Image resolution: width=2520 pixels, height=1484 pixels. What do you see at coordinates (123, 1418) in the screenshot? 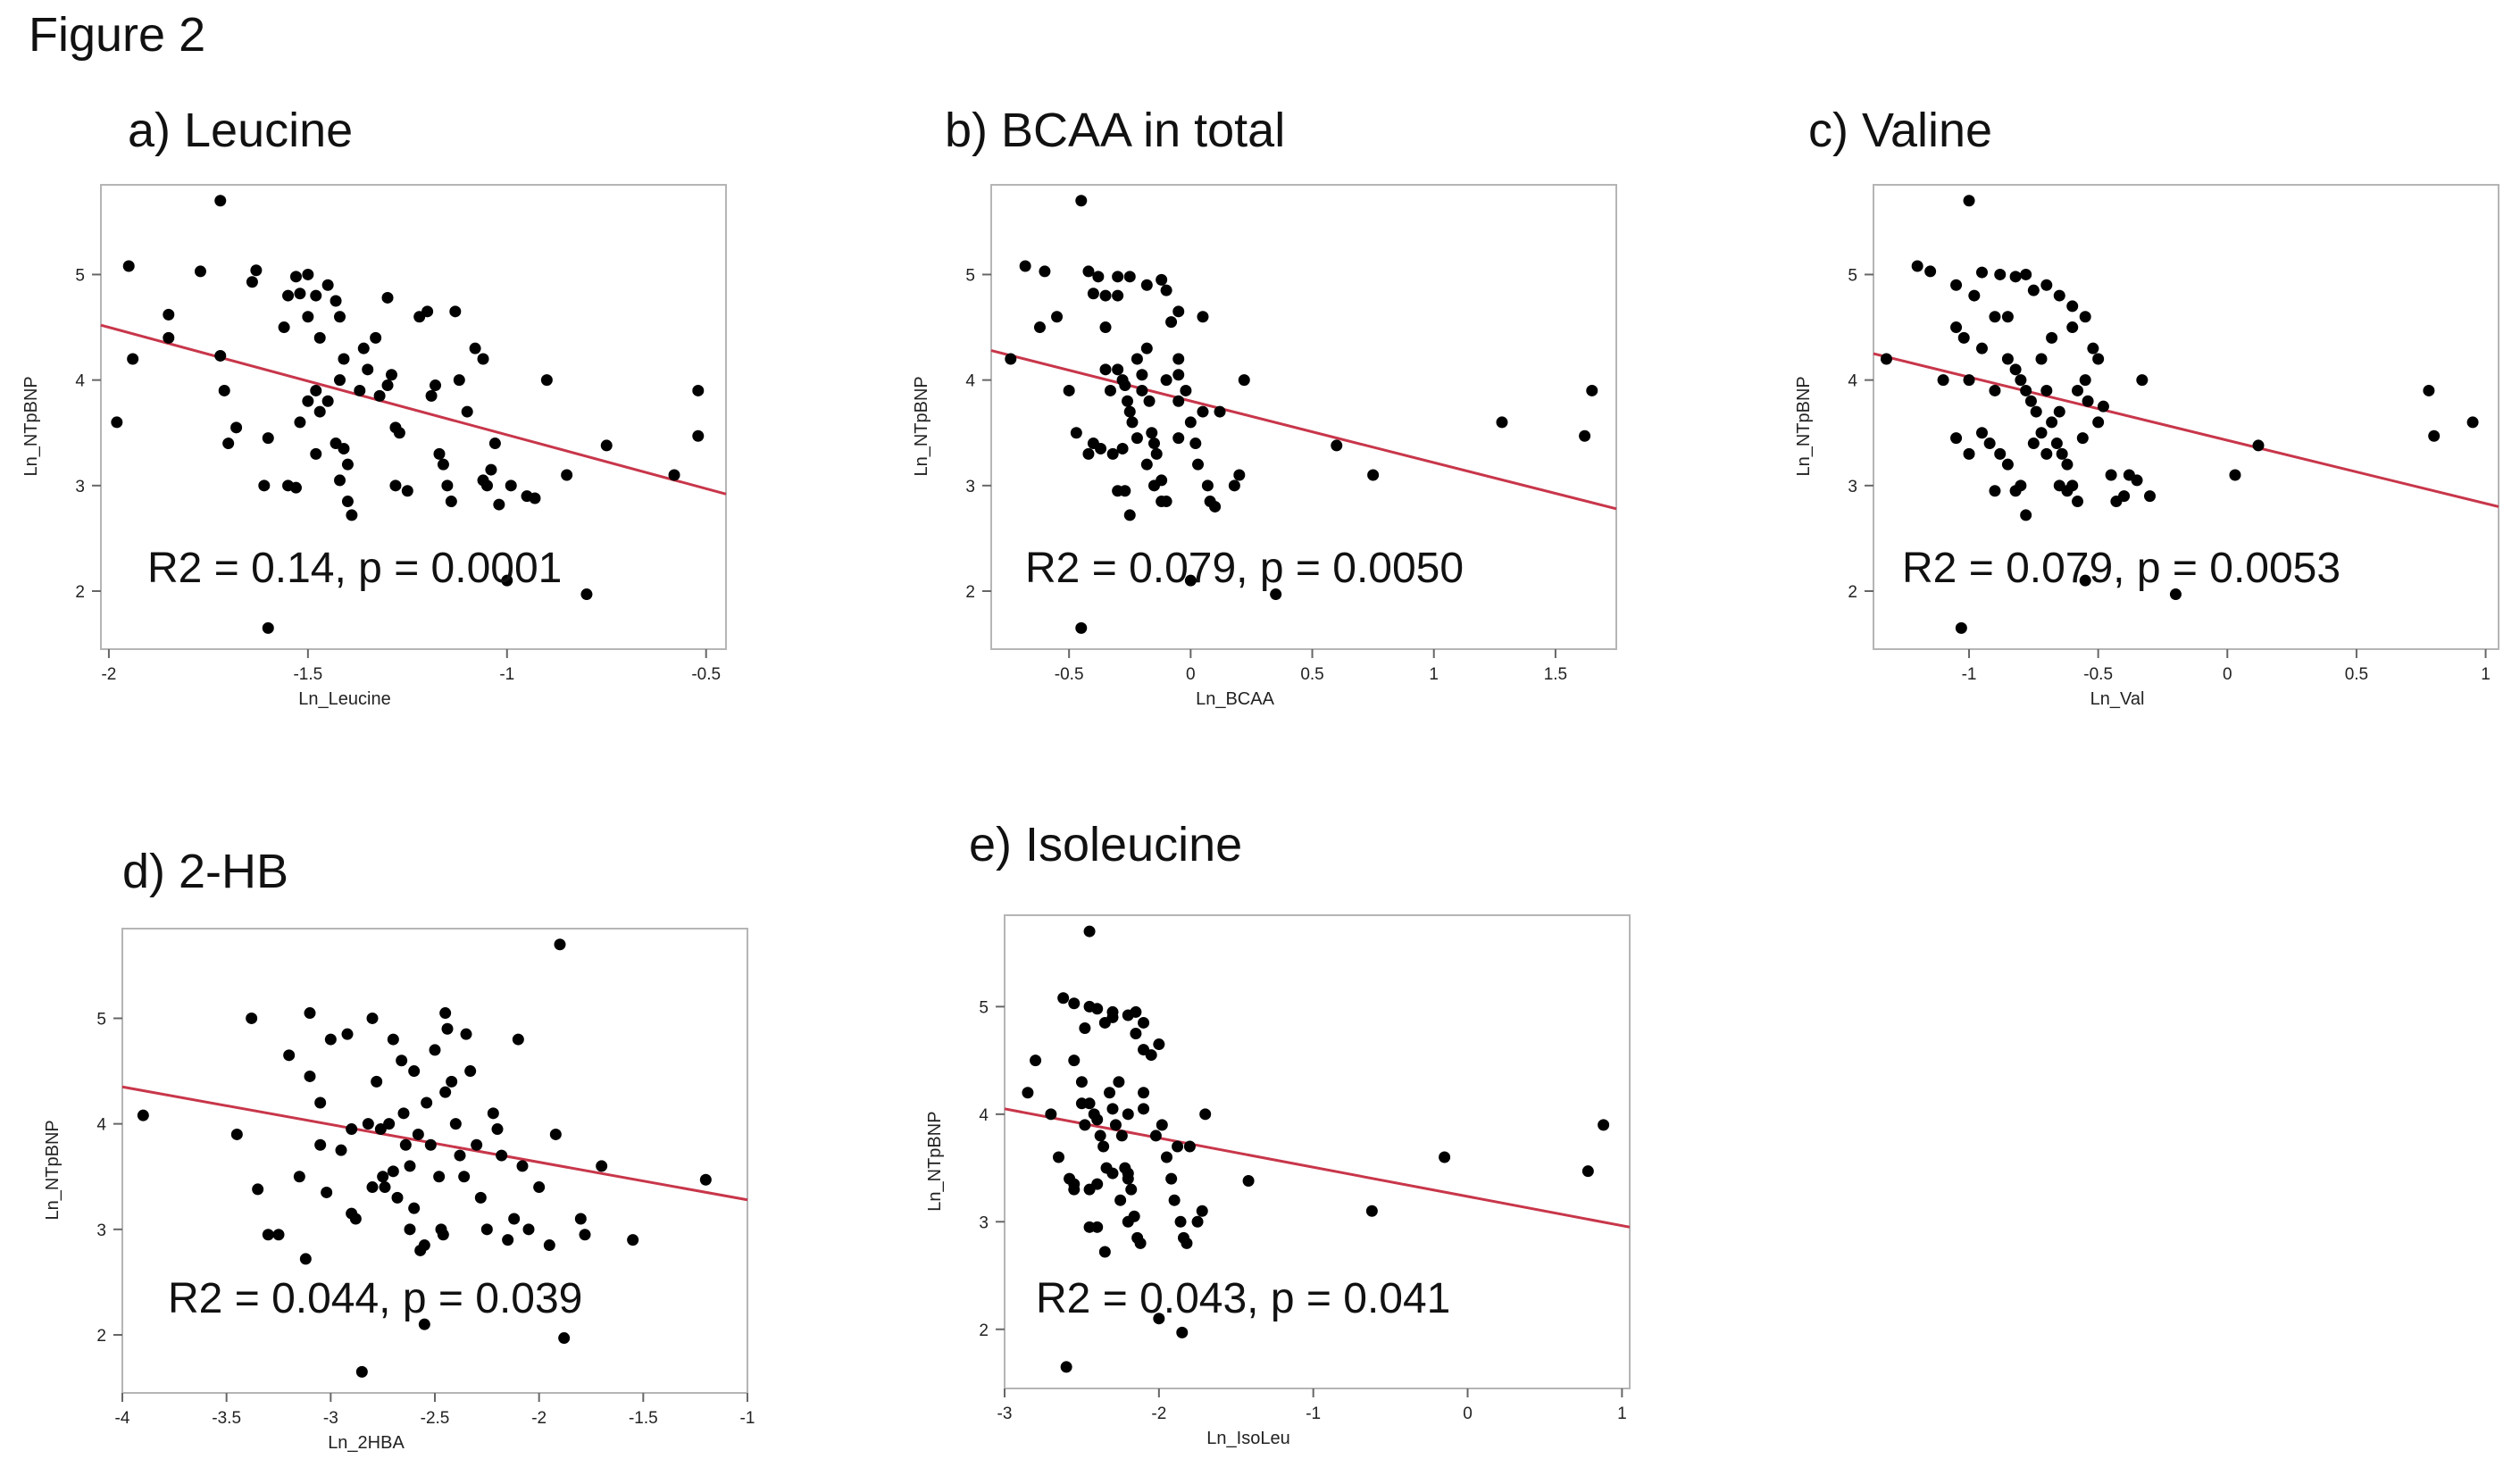
I see `x-tick-label: -4` at bounding box center [123, 1418].